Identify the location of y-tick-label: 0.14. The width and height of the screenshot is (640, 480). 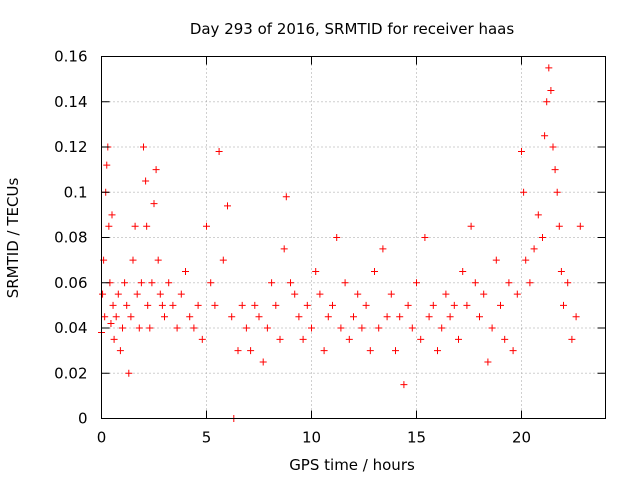
(70, 102).